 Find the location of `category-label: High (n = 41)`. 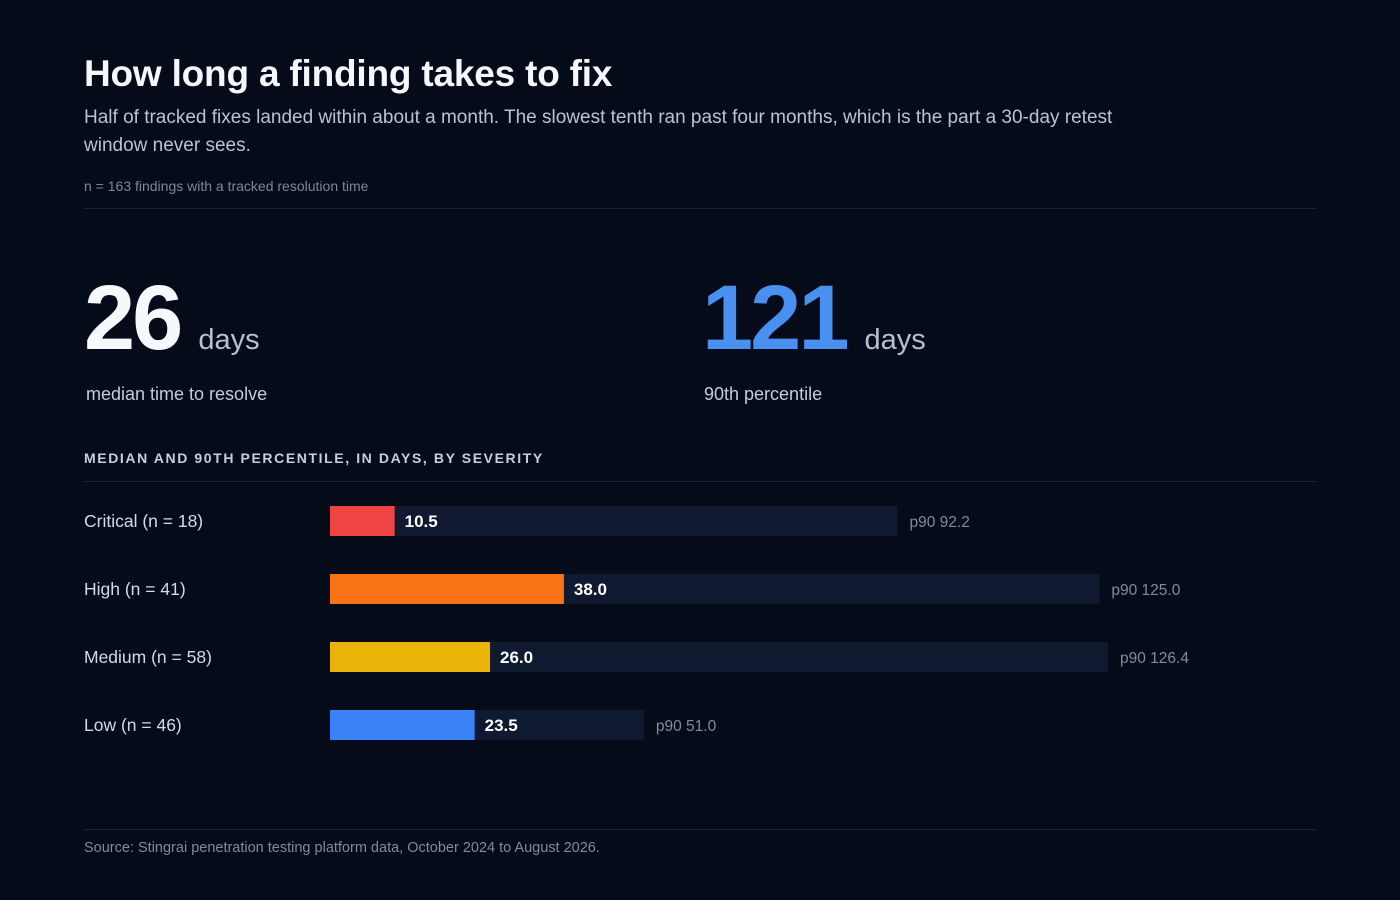

category-label: High (n = 41) is located at coordinates (135, 589).